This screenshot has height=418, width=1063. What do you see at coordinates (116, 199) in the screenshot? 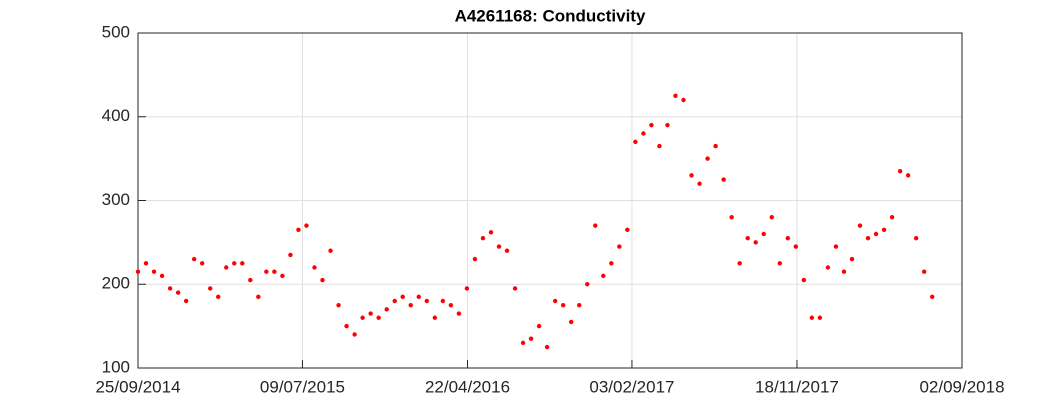
I see `y-tick-label: 300` at bounding box center [116, 199].